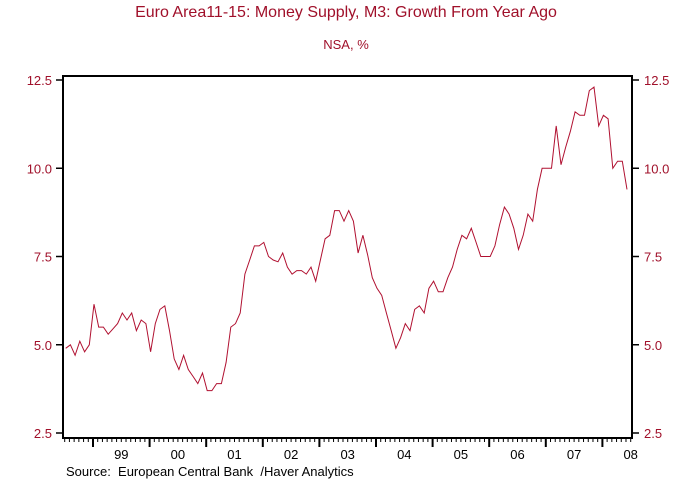 This screenshot has height=489, width=693. What do you see at coordinates (653, 257) in the screenshot?
I see `y-tick-label-right: 7.5` at bounding box center [653, 257].